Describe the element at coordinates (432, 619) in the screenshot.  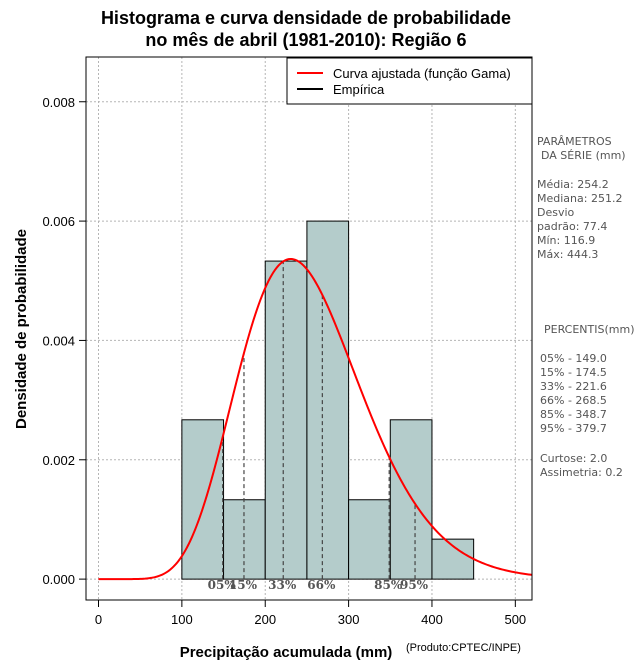
I see `x-tick-label: 400` at that location.